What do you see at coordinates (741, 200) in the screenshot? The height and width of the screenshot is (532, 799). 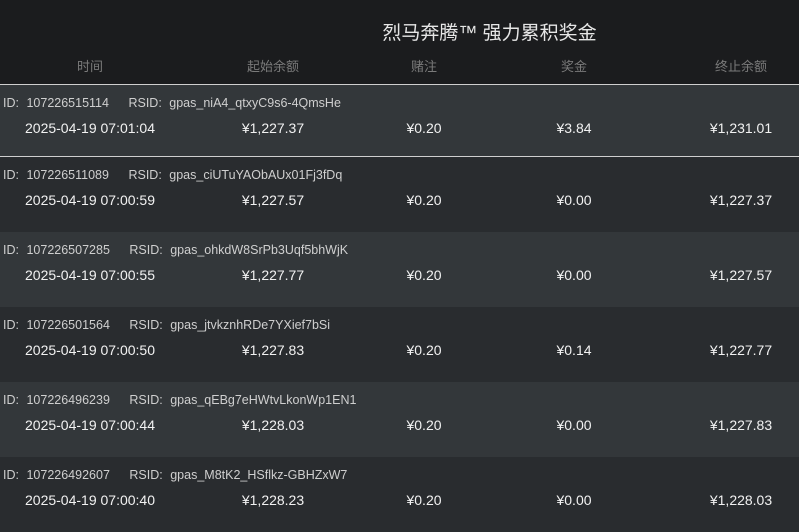 I see `cell-end: ¥1,227.37` at bounding box center [741, 200].